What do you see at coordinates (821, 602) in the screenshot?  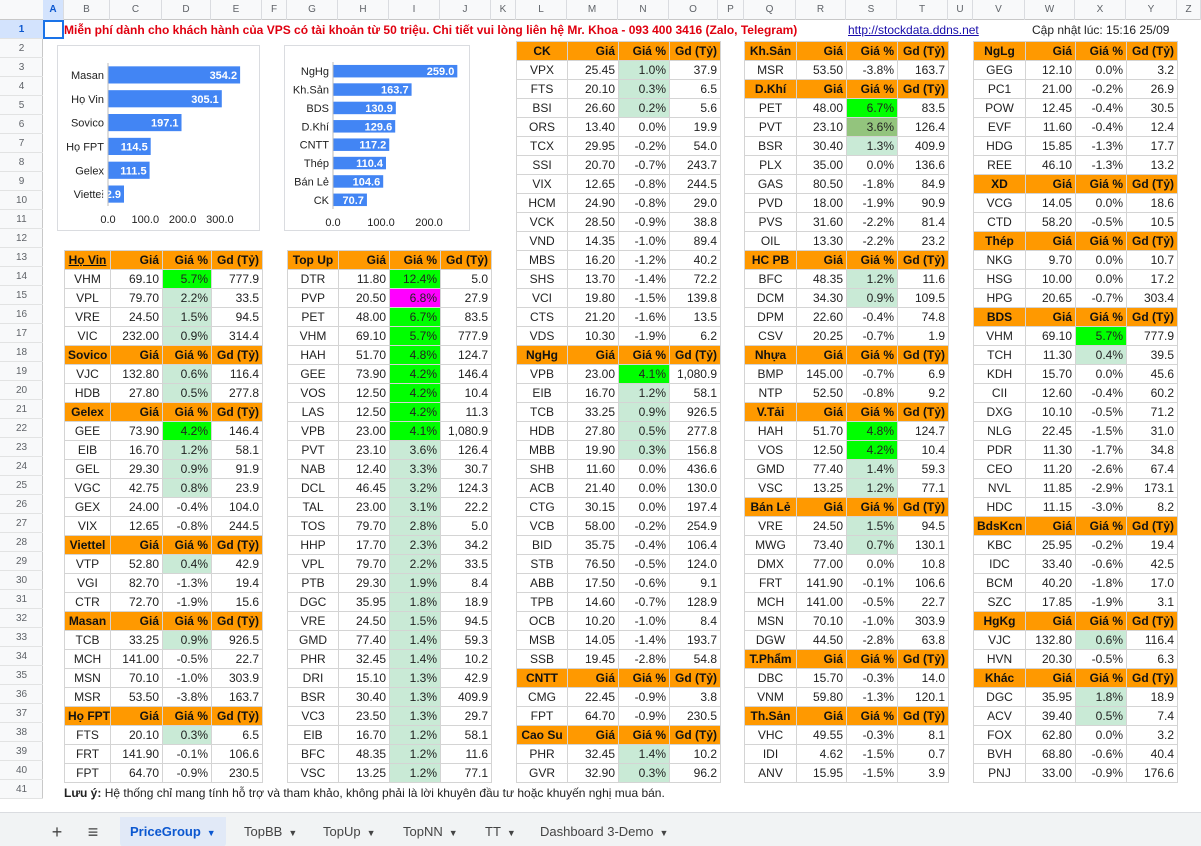 I see `price-cell: 141.00` at bounding box center [821, 602].